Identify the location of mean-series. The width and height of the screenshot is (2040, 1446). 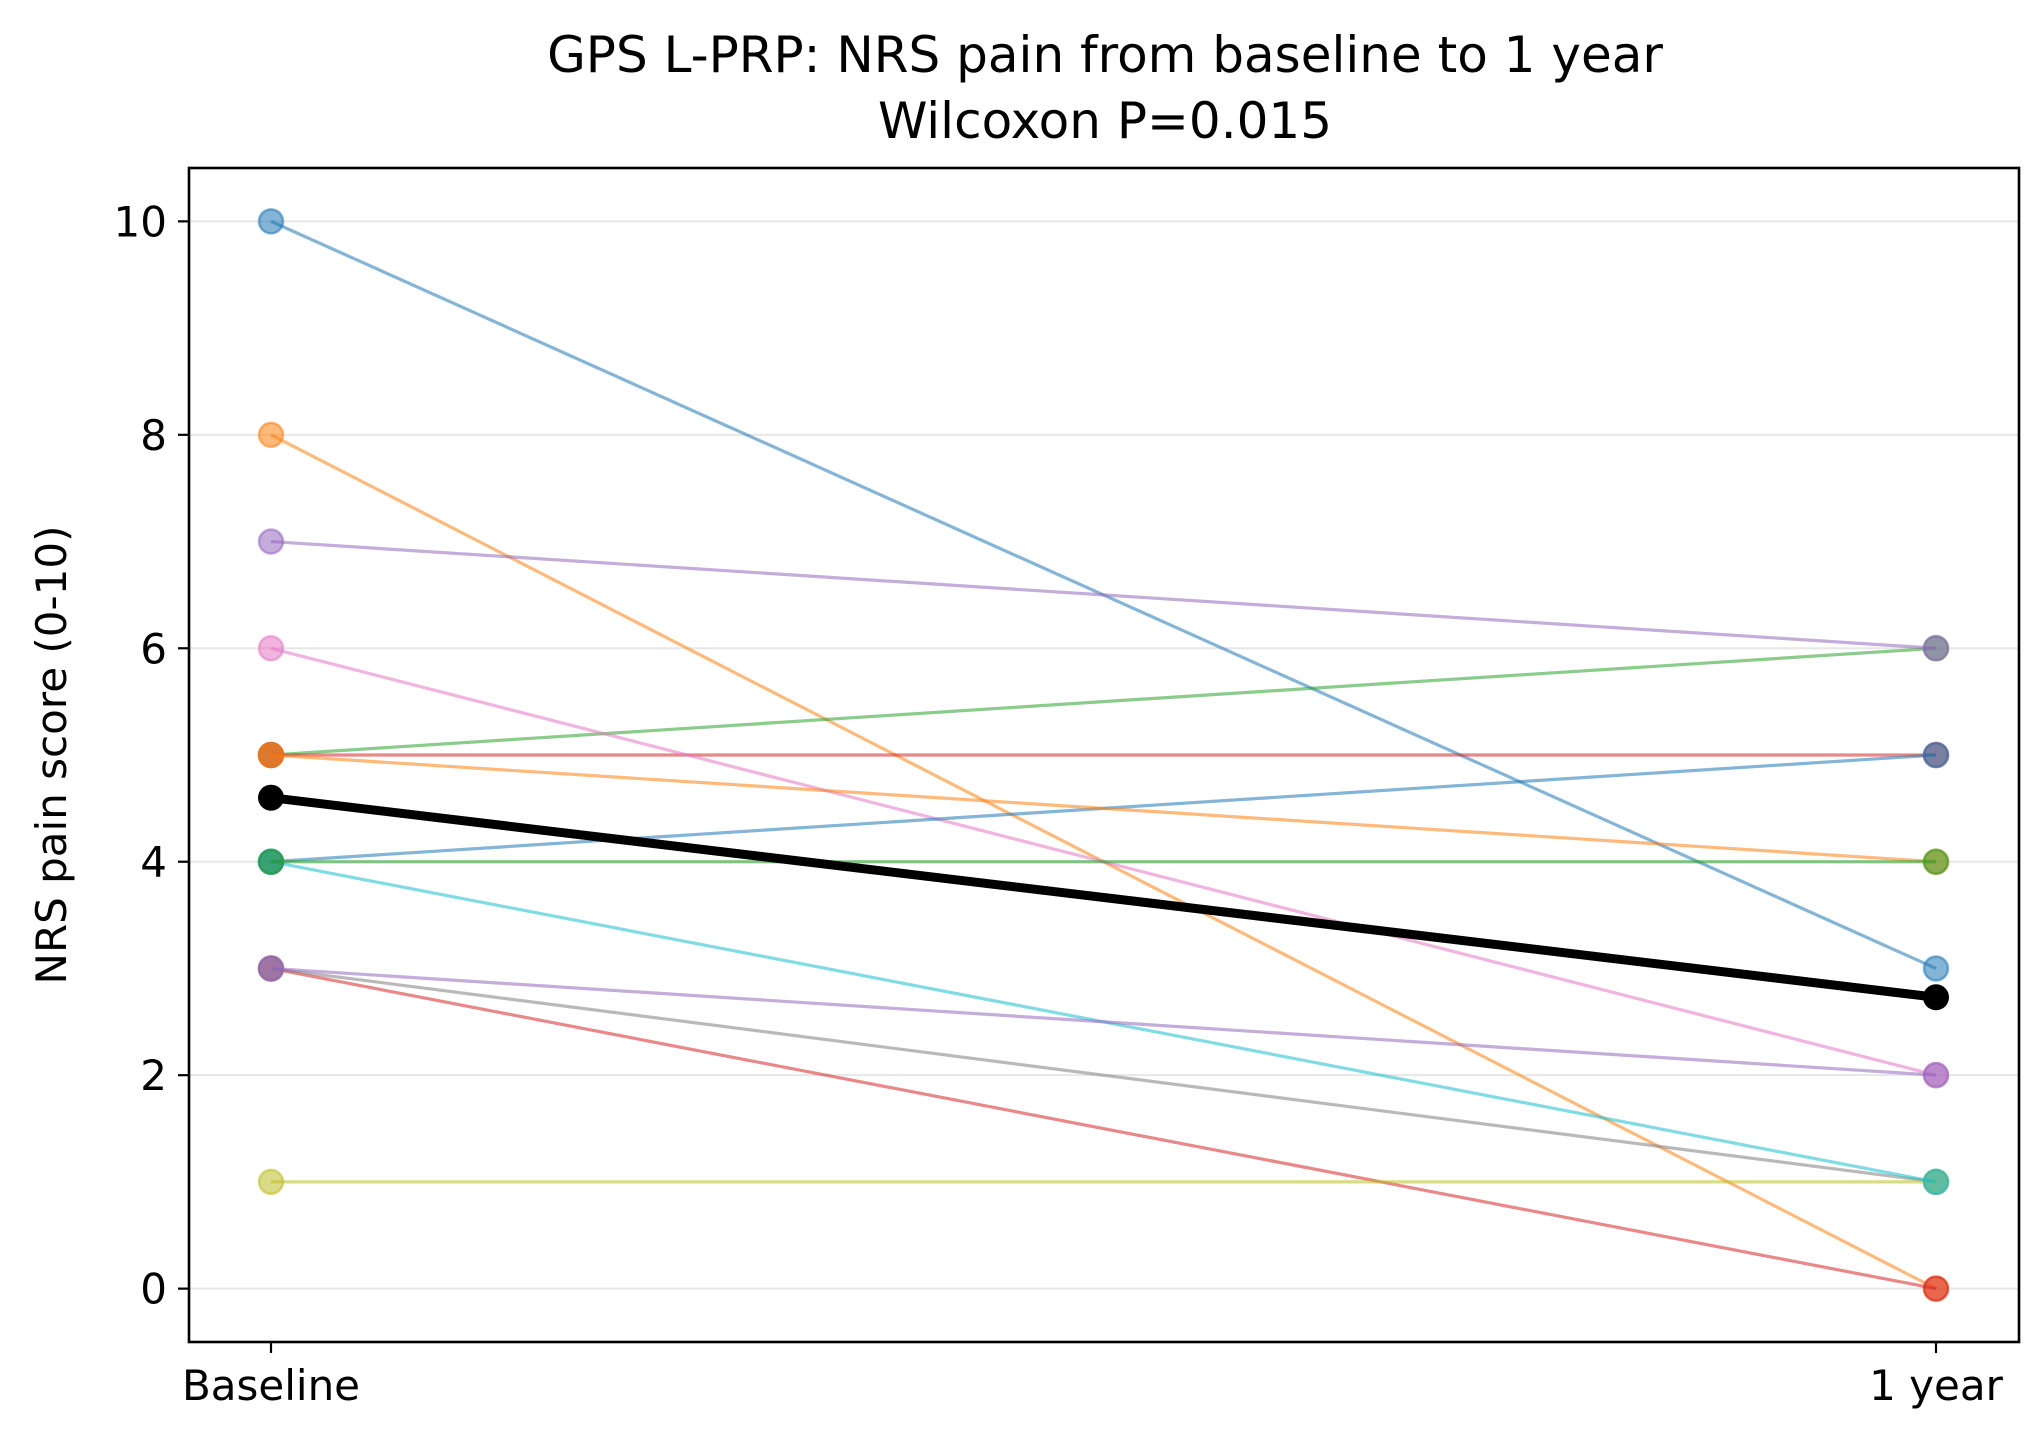
(1103, 897).